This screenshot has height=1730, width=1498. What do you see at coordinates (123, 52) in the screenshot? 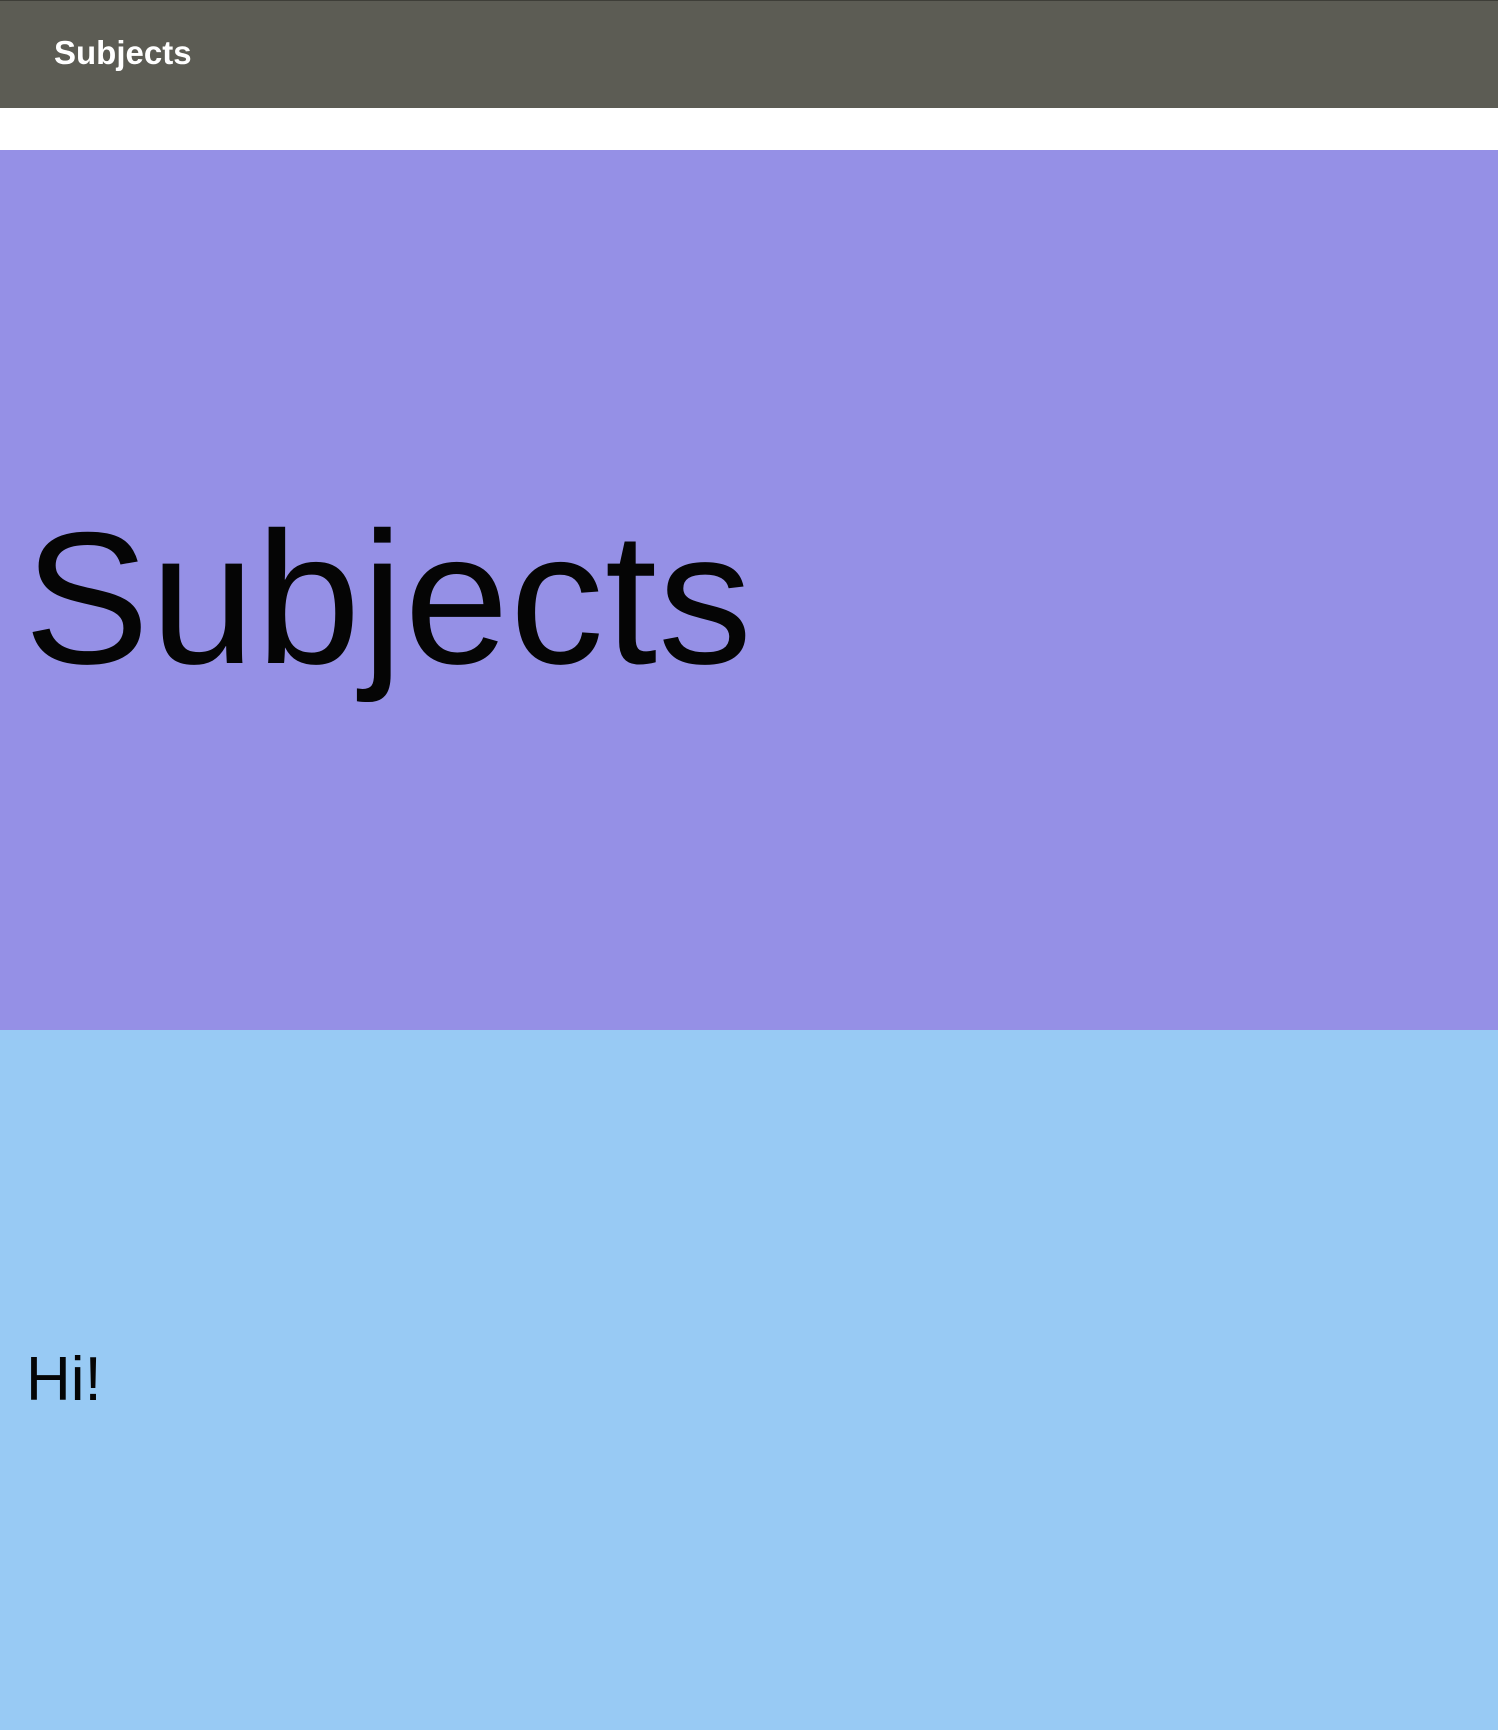
I see `app-bar-title: Subjects` at bounding box center [123, 52].